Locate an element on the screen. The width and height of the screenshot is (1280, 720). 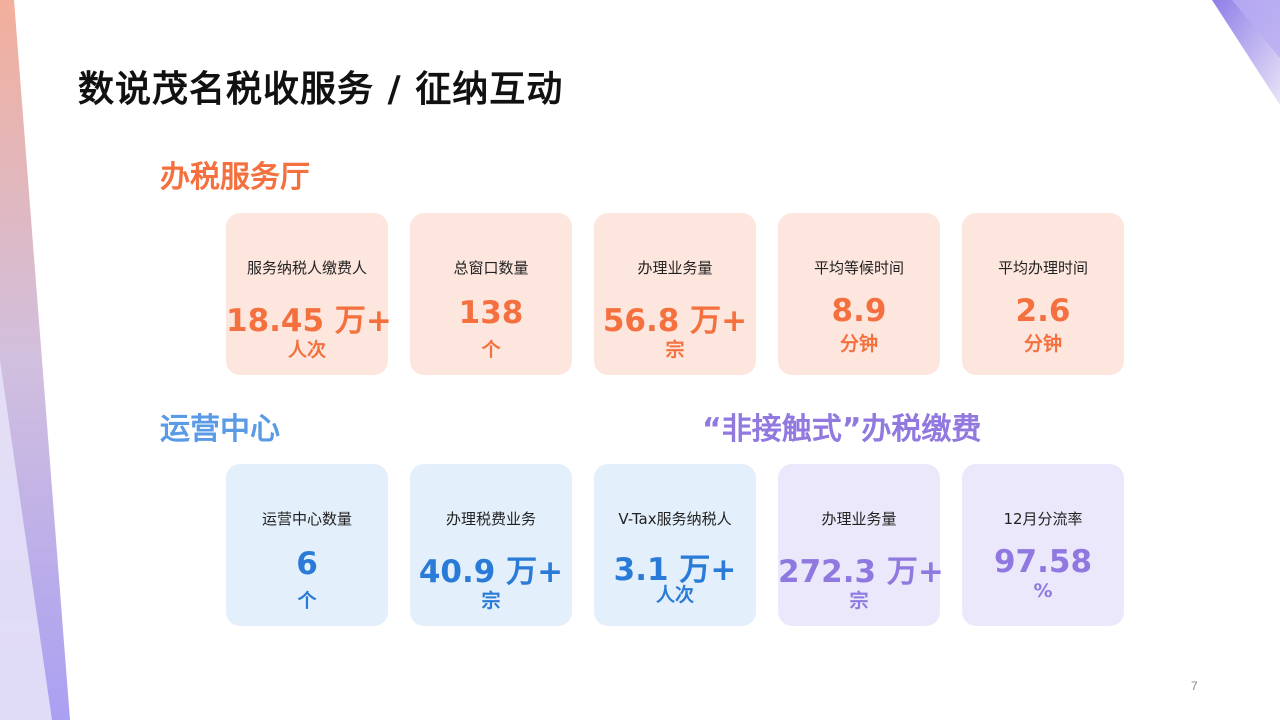
top-right-accent-light is located at coordinates (1256, 29).